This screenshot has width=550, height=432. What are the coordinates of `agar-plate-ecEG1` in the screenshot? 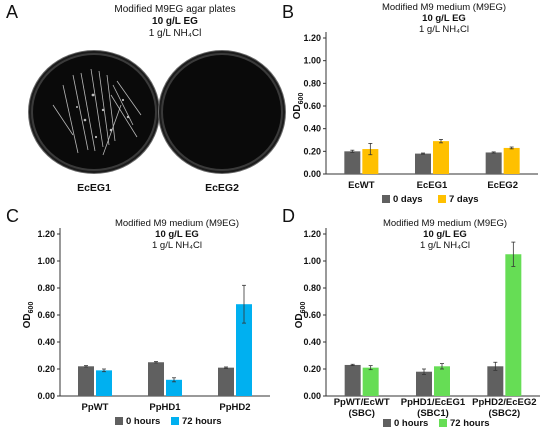 It's located at (94, 112).